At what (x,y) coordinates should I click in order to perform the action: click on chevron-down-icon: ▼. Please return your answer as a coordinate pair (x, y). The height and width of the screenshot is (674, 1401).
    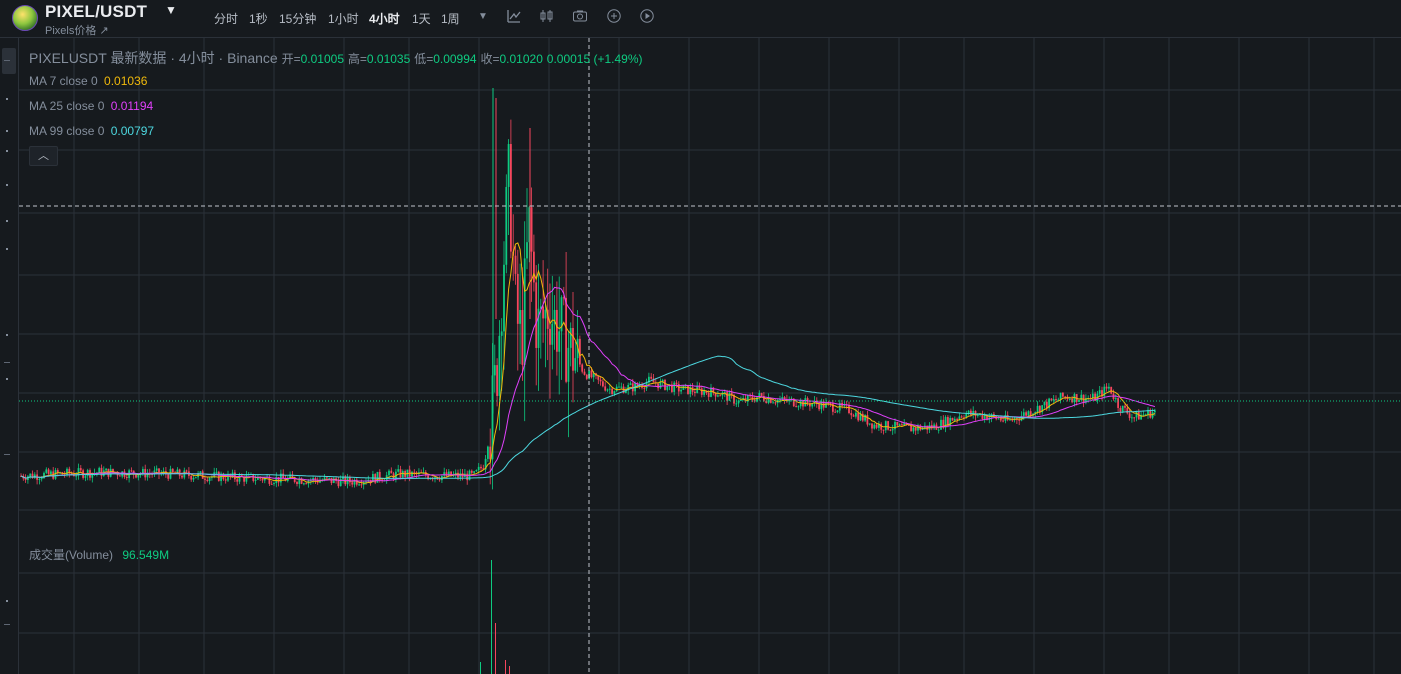
    Looking at the image, I should click on (171, 10).